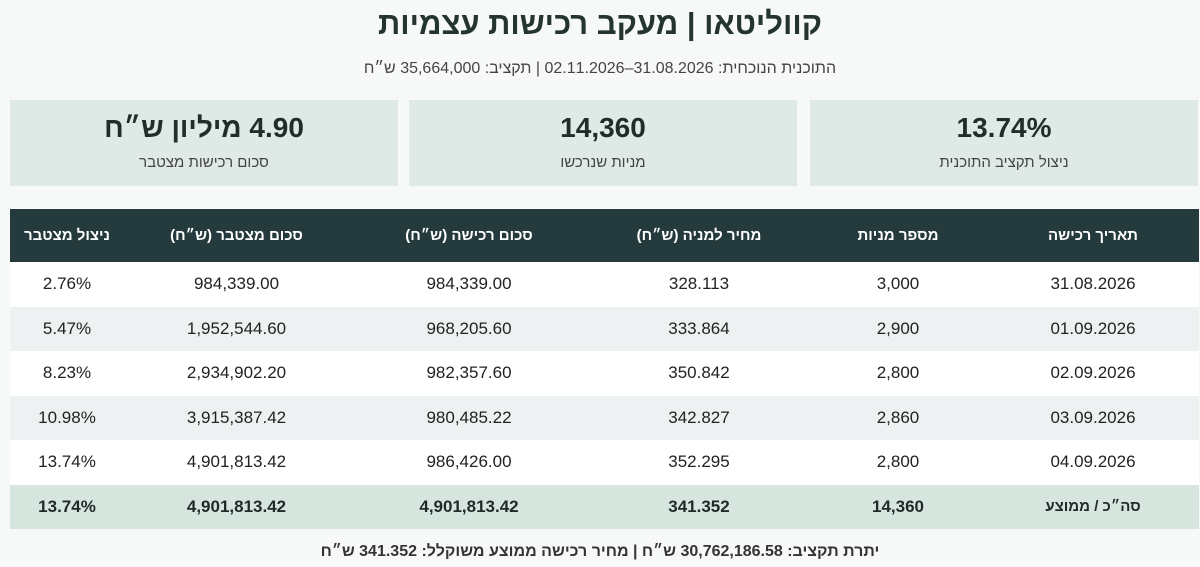  Describe the element at coordinates (699, 373) in the screenshot. I see `cell-price: 350.842` at that location.